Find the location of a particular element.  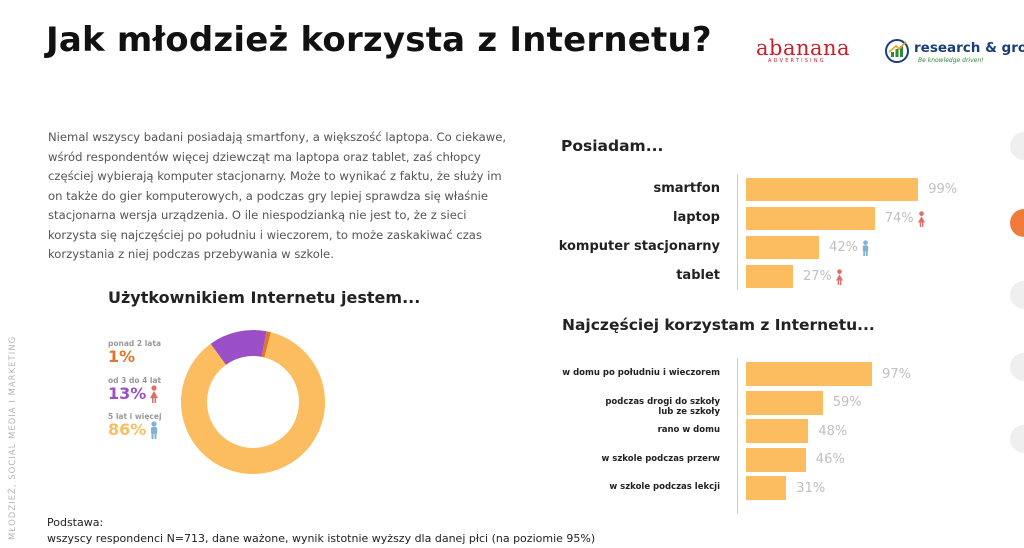

bar-category-label: w szkole podczas lekcji is located at coordinates (664, 487).